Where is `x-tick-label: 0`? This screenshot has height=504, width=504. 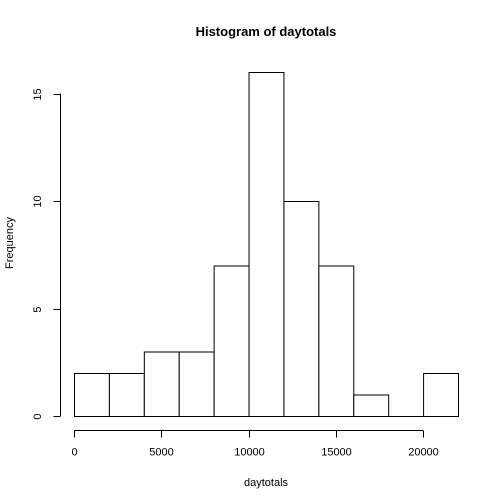
x-tick-label: 0 is located at coordinates (74, 453).